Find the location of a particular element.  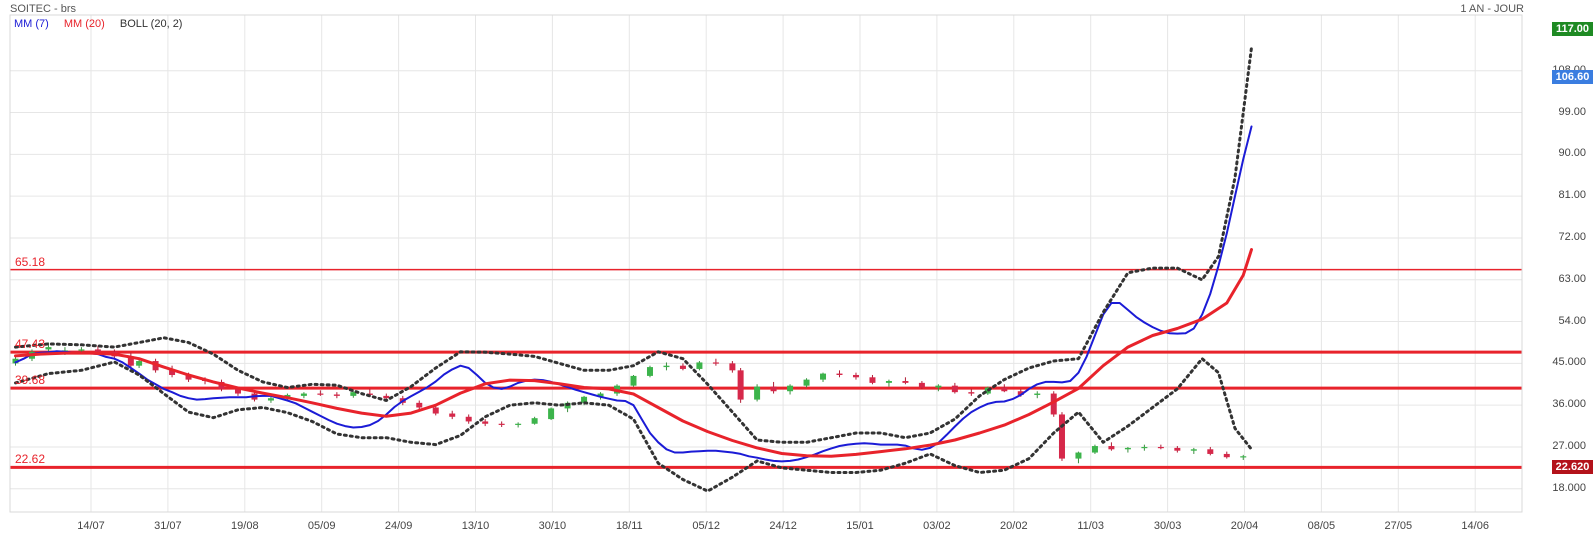

price-badge: 106.60 is located at coordinates (1572, 77).